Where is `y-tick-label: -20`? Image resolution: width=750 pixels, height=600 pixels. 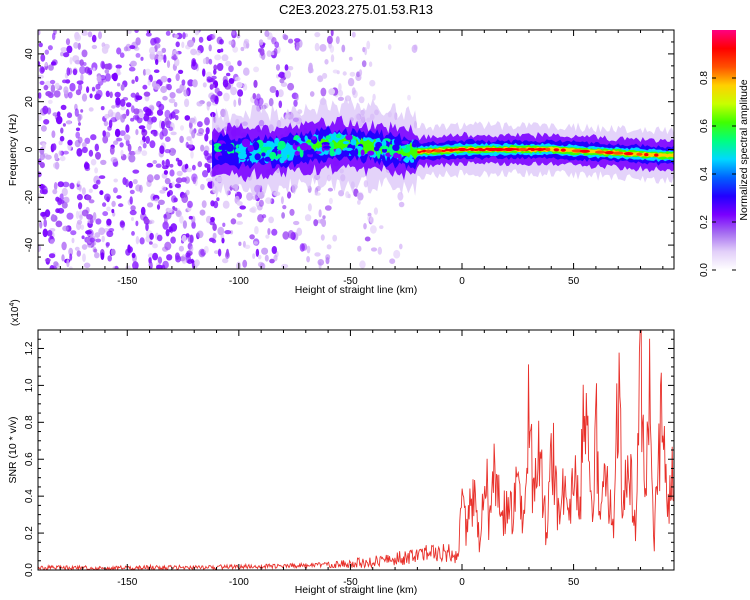 y-tick-label: -20 is located at coordinates (29, 197).